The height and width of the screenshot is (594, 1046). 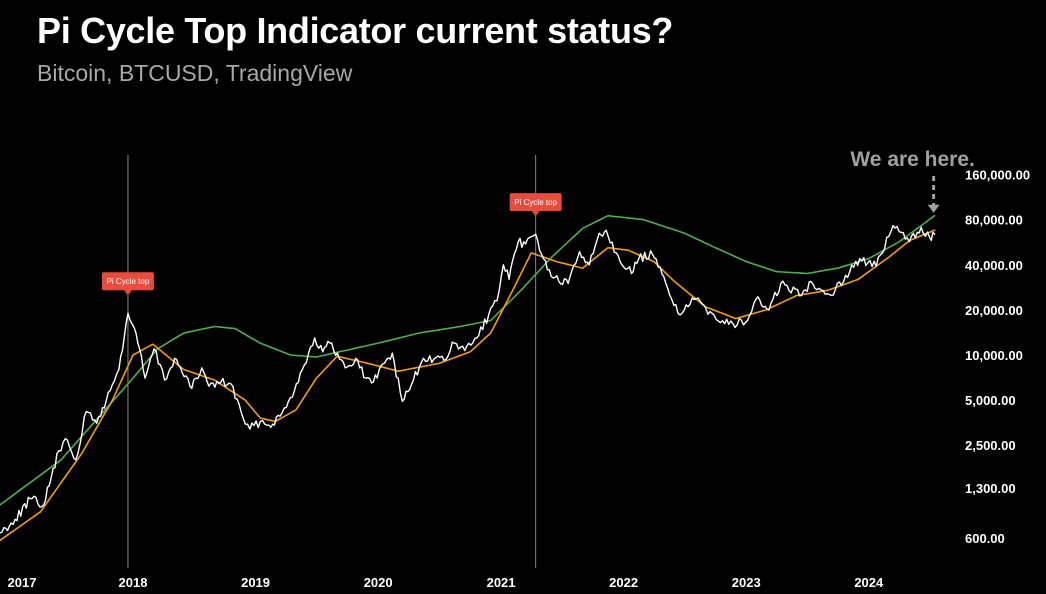 What do you see at coordinates (990, 445) in the screenshot?
I see `y-tick-label: 2,500.00` at bounding box center [990, 445].